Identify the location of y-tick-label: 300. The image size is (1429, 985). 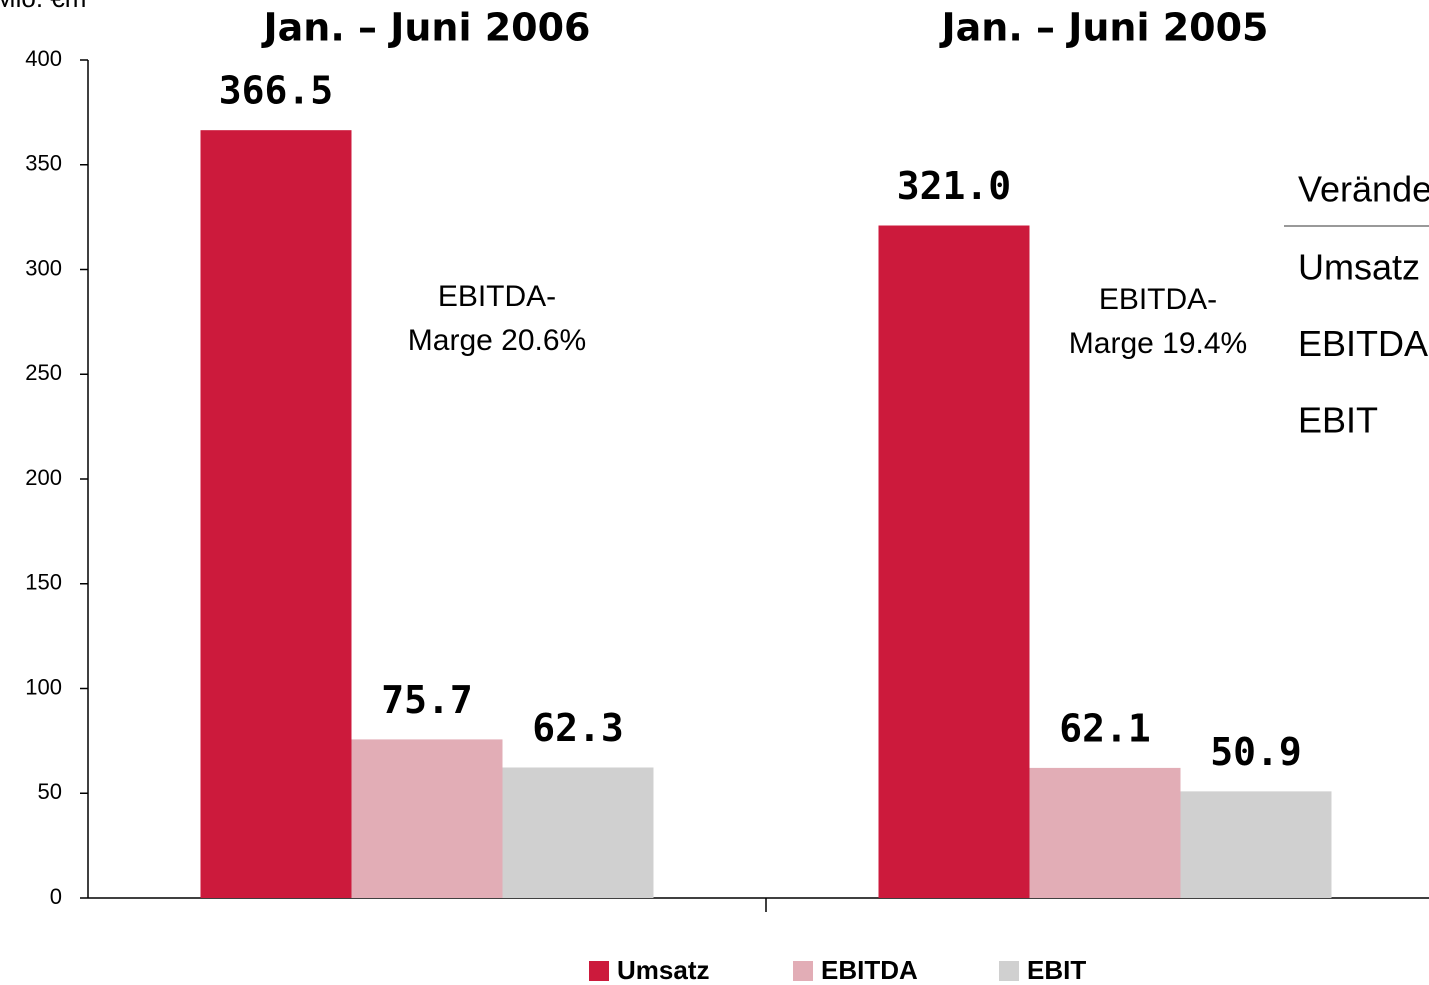
(43, 267).